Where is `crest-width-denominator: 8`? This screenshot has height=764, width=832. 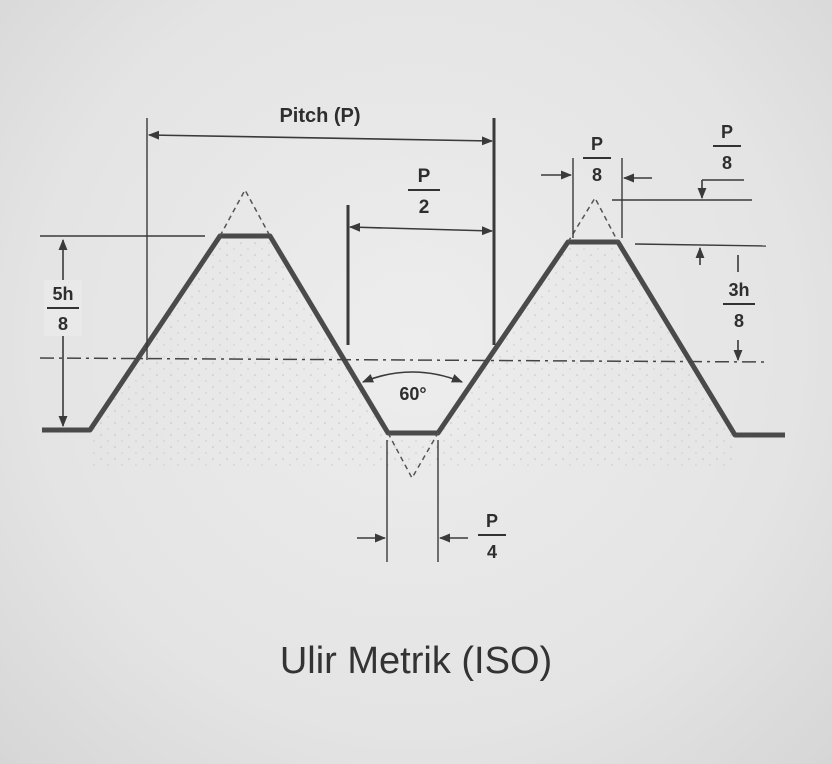 crest-width-denominator: 8 is located at coordinates (597, 175).